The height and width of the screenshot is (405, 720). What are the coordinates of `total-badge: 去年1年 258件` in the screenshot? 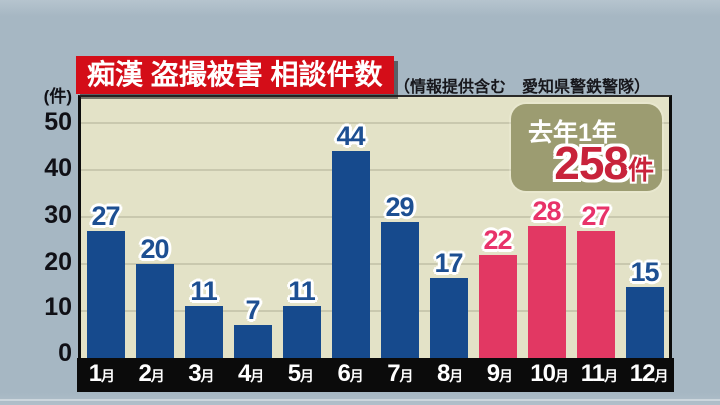 It's located at (586, 147).